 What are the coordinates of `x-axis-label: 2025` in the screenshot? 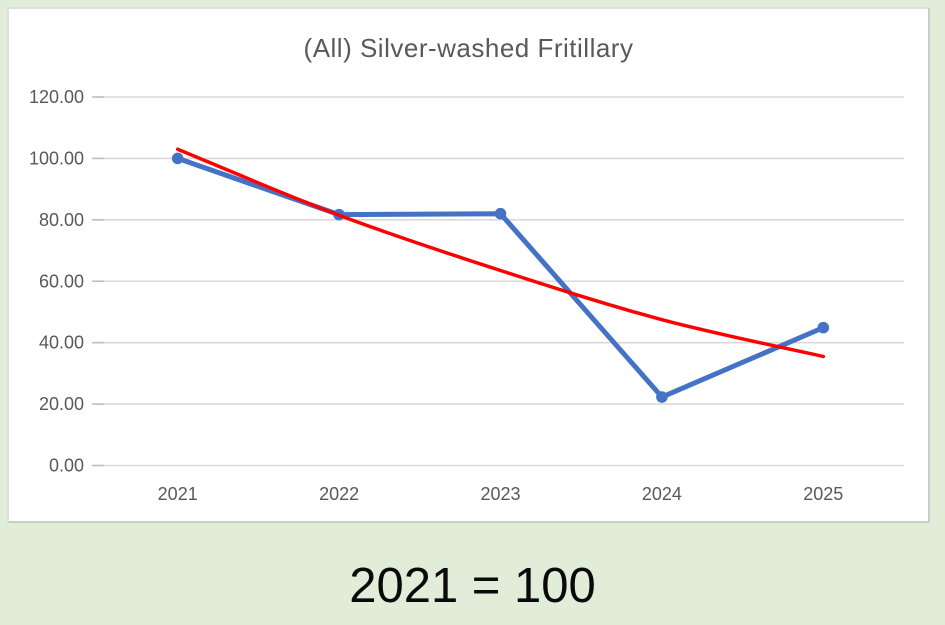 It's located at (823, 494).